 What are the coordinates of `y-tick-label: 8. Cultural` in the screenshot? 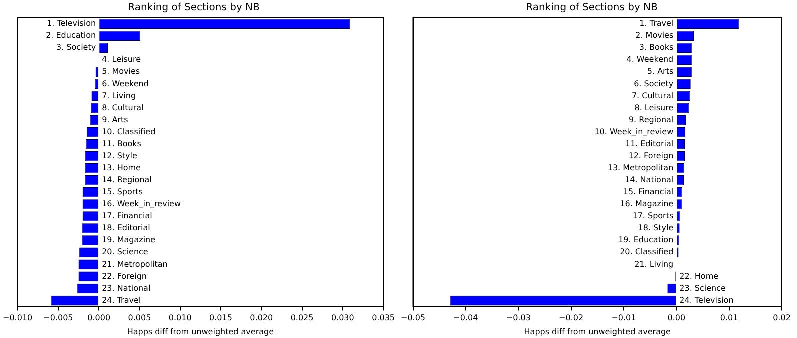 It's located at (123, 107).